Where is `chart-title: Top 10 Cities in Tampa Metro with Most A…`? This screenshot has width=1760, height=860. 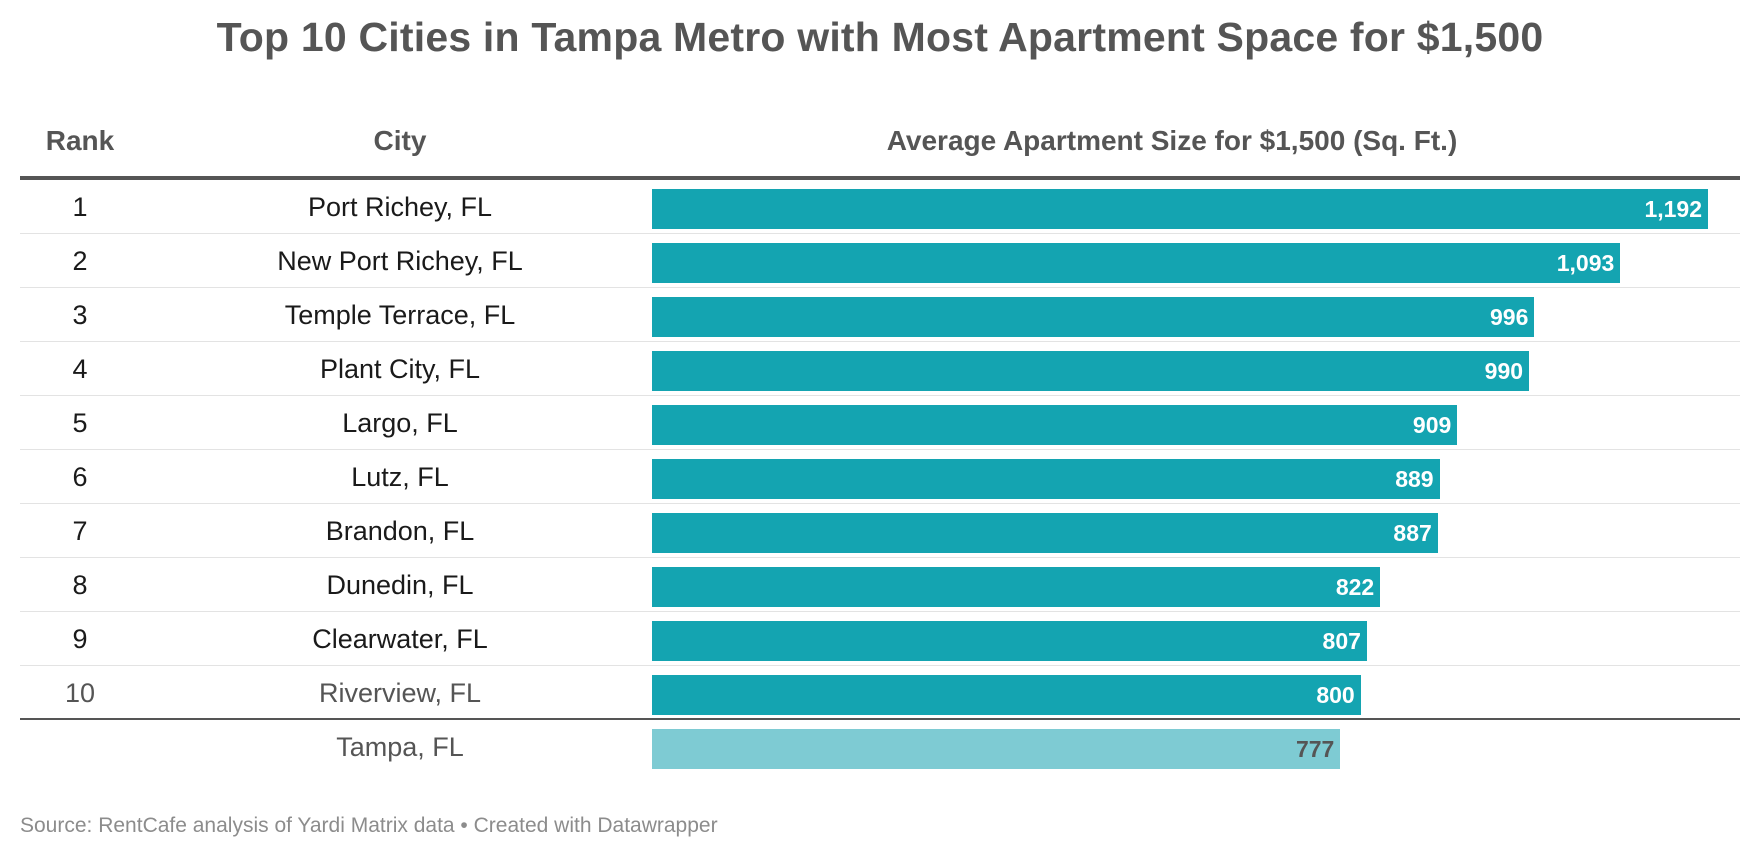
chart-title: Top 10 Cities in Tampa Metro with Most A… is located at coordinates (880, 37).